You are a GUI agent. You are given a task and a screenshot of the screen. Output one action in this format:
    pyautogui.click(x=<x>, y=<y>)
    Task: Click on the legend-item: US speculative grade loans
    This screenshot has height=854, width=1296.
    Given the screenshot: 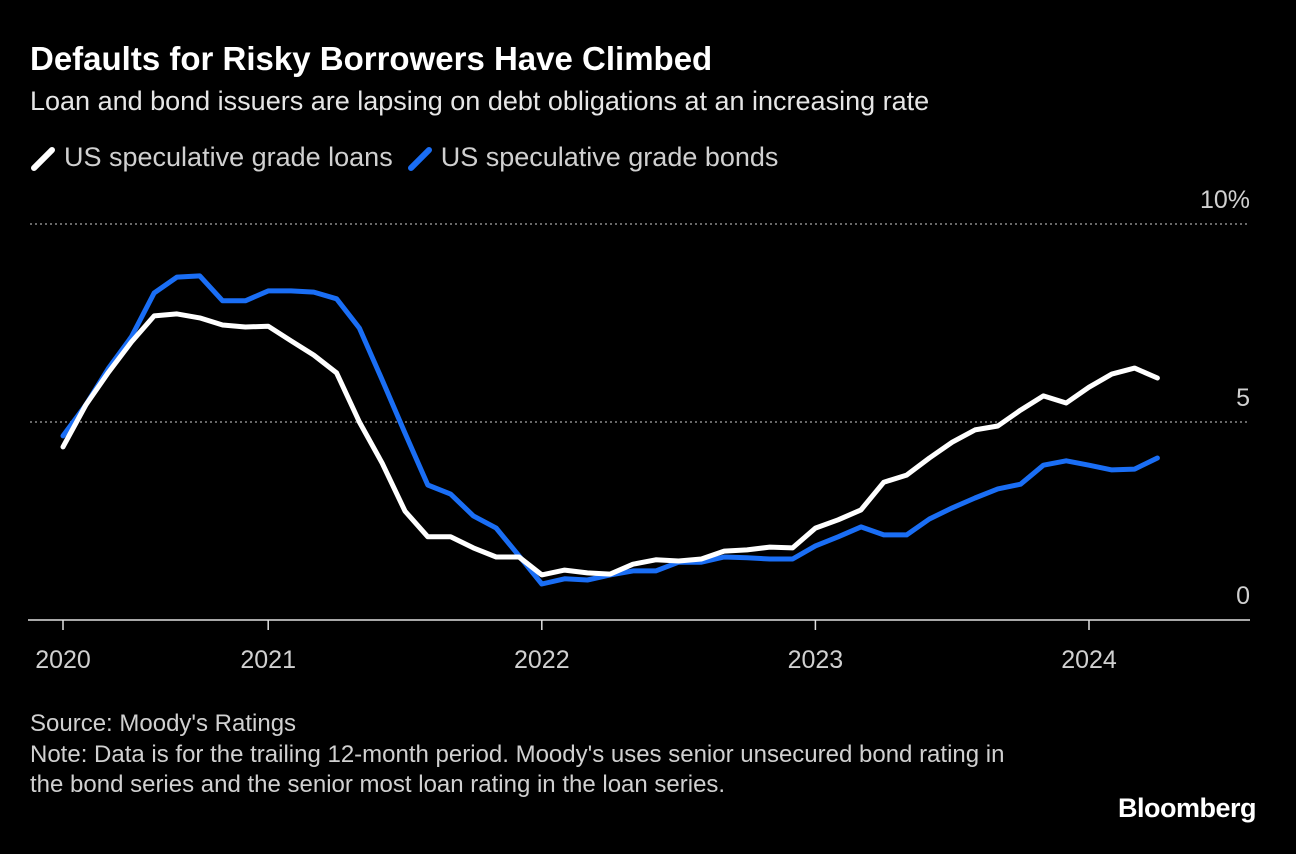 What is the action you would take?
    pyautogui.click(x=211, y=157)
    